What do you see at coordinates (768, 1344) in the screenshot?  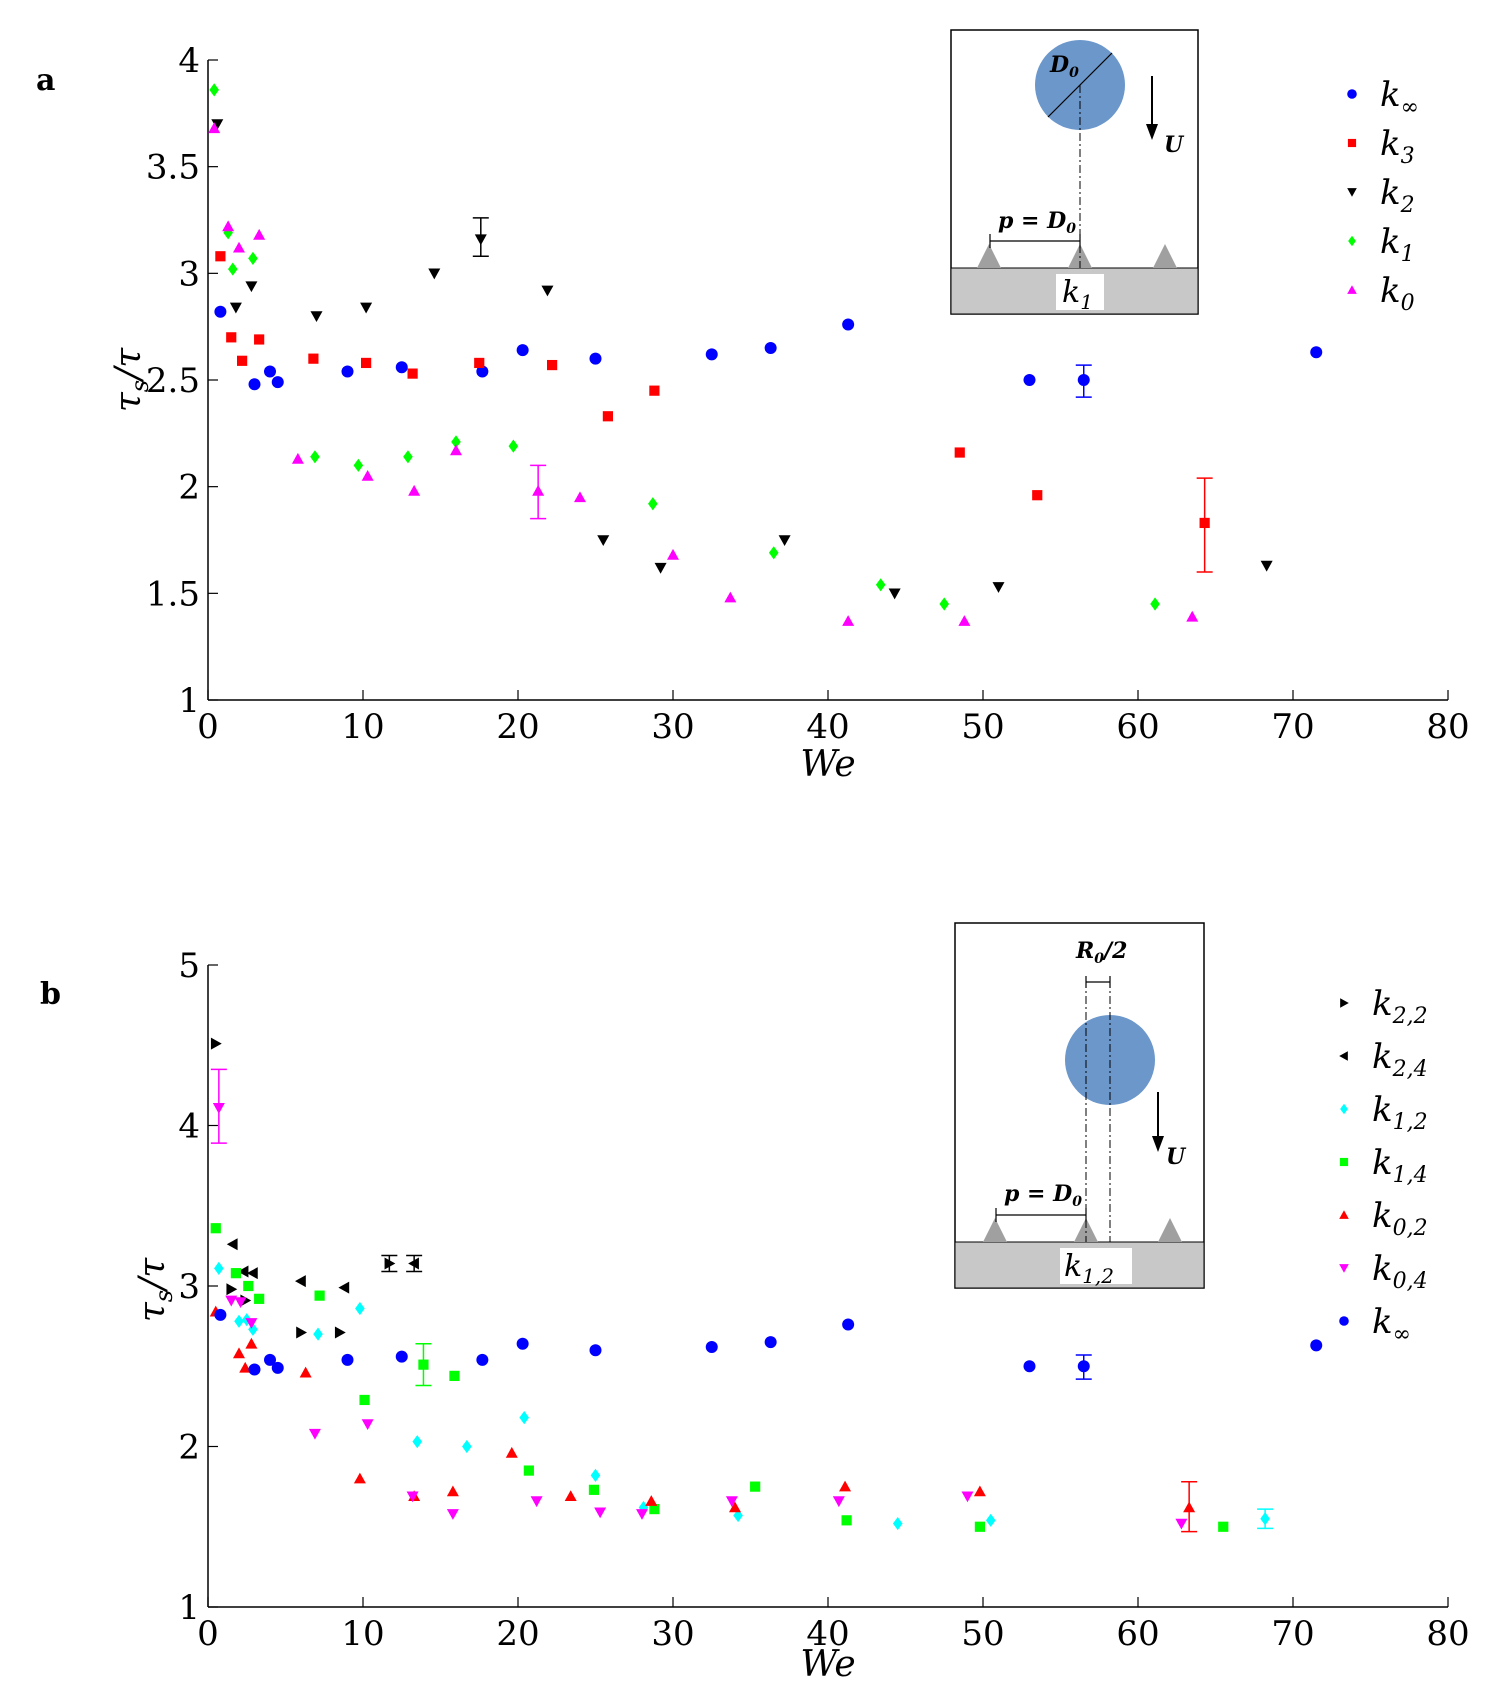 I see `series-k_inf` at bounding box center [768, 1344].